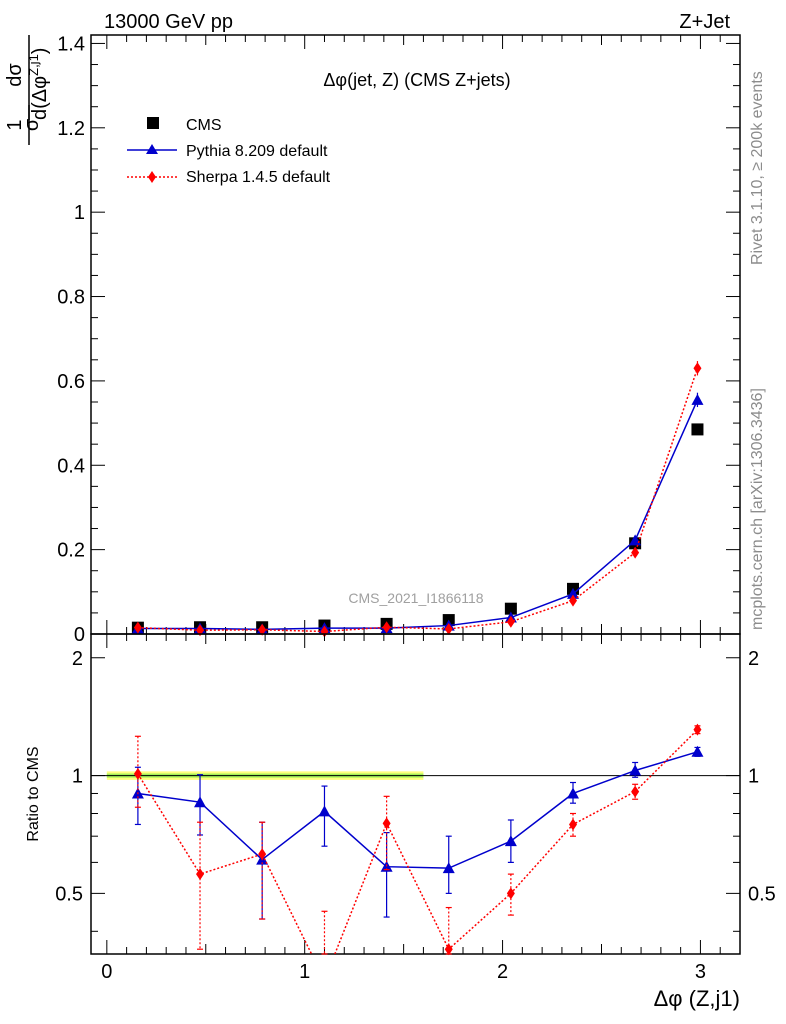 This screenshot has height=1024, width=786. I want to click on ratio-y-tick-label-right: 1, so click(753, 777).